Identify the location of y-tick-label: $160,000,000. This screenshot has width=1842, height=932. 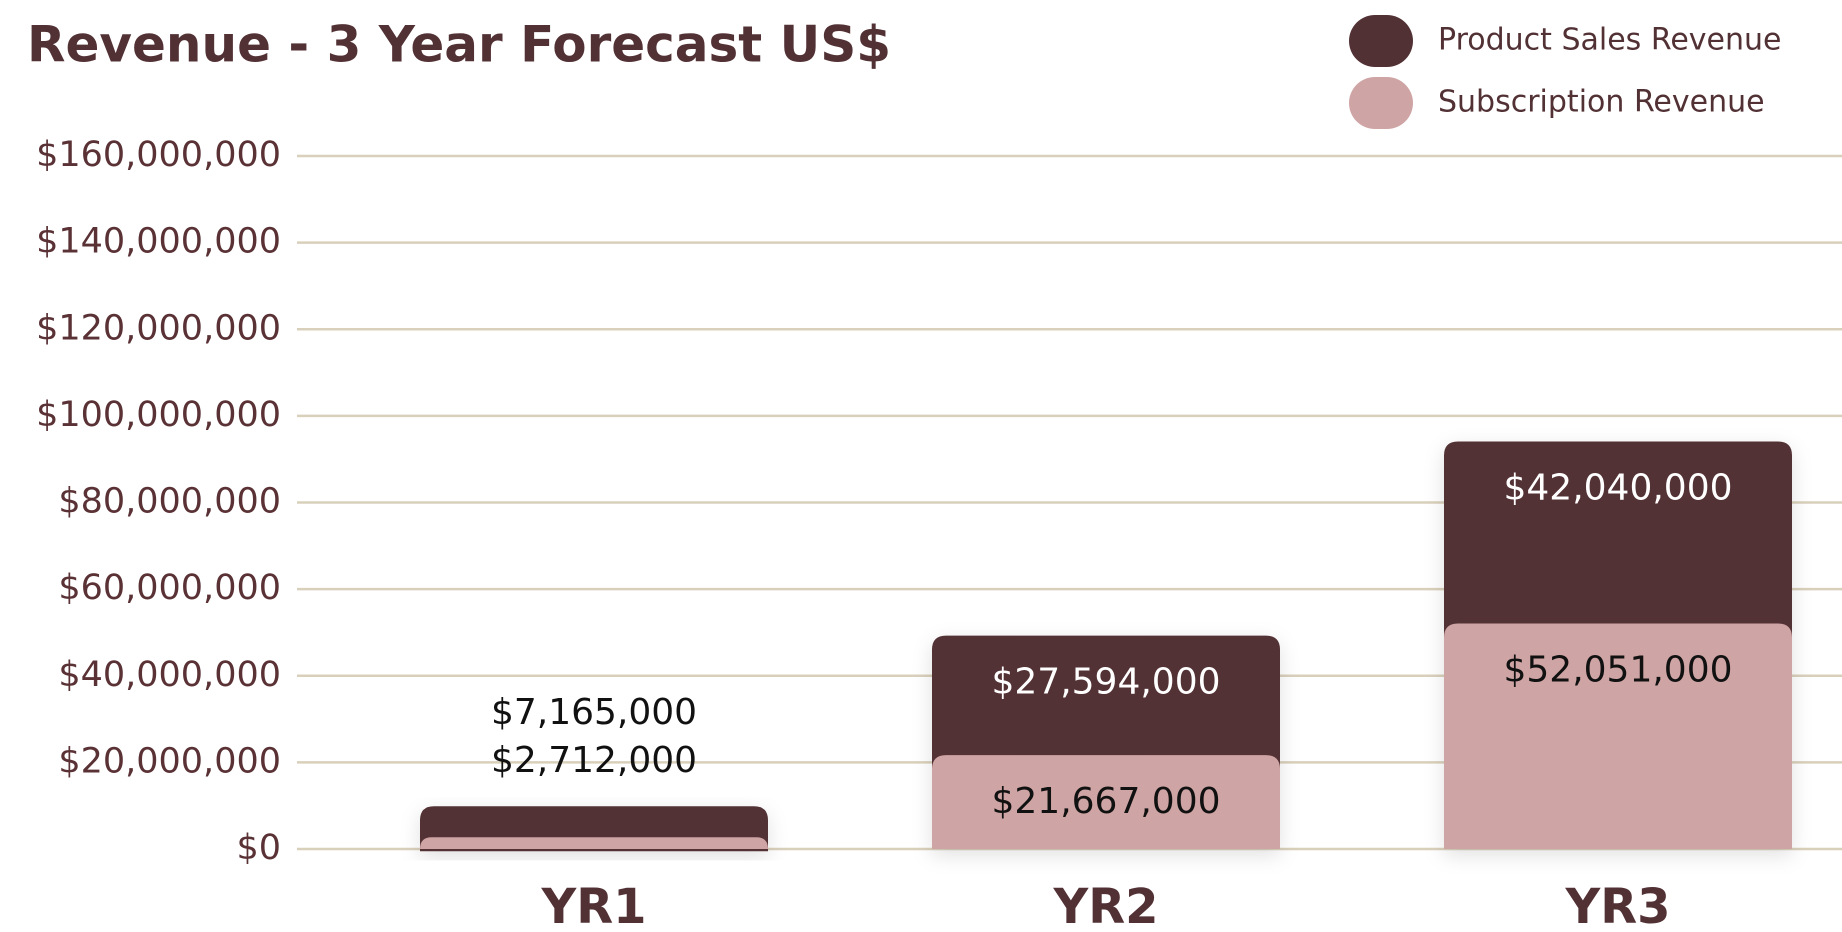
(158, 155).